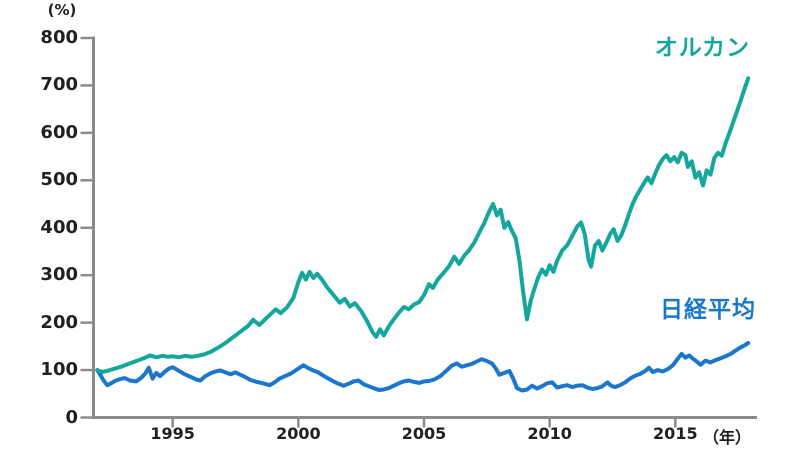  What do you see at coordinates (59, 275) in the screenshot?
I see `y-tick-label: 300` at bounding box center [59, 275].